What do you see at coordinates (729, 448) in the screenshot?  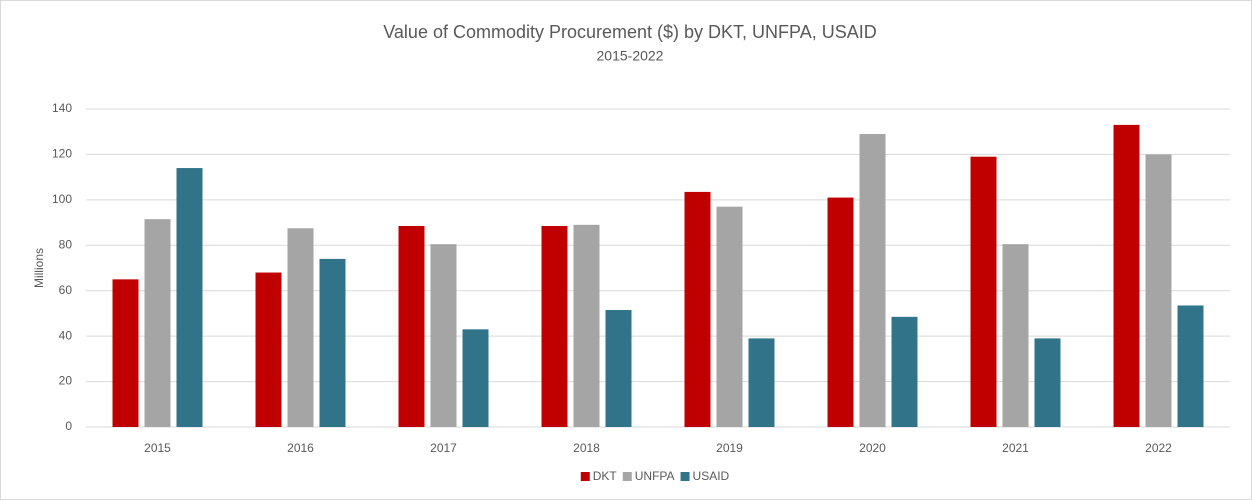 I see `x-tick-label: 2019` at bounding box center [729, 448].